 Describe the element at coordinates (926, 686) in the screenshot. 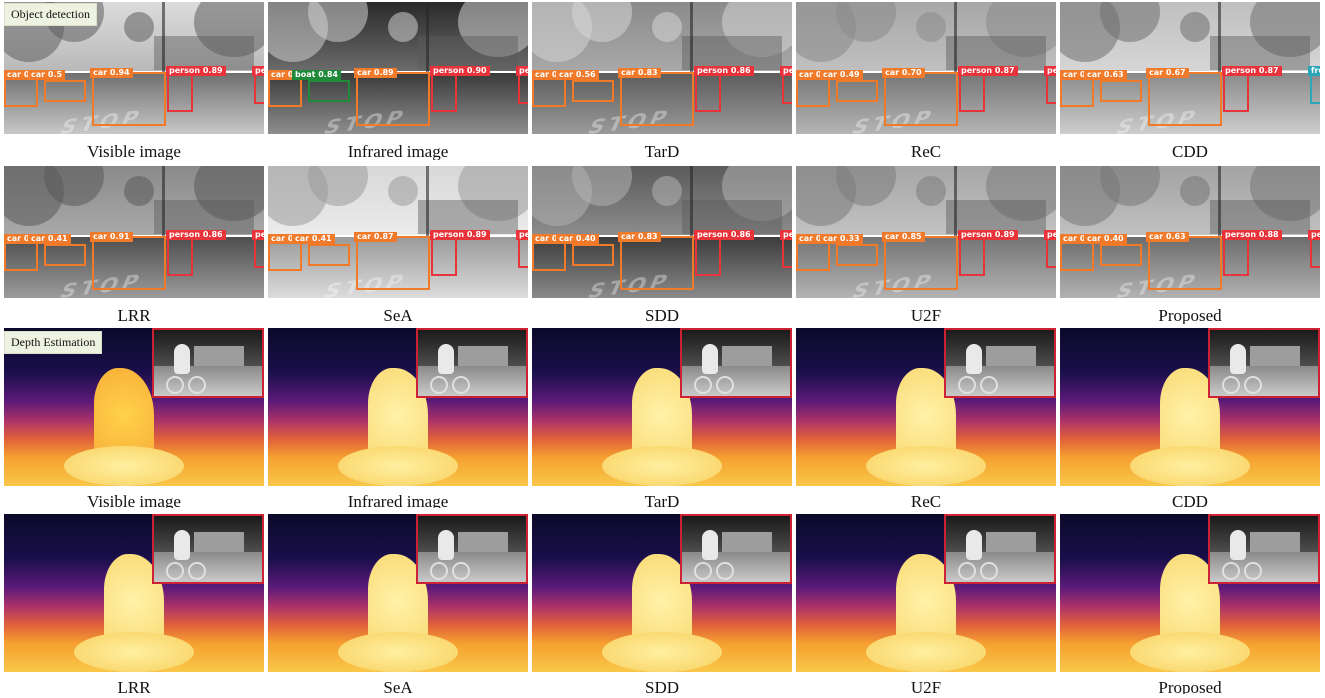

I see `panel-caption: U2F` at that location.